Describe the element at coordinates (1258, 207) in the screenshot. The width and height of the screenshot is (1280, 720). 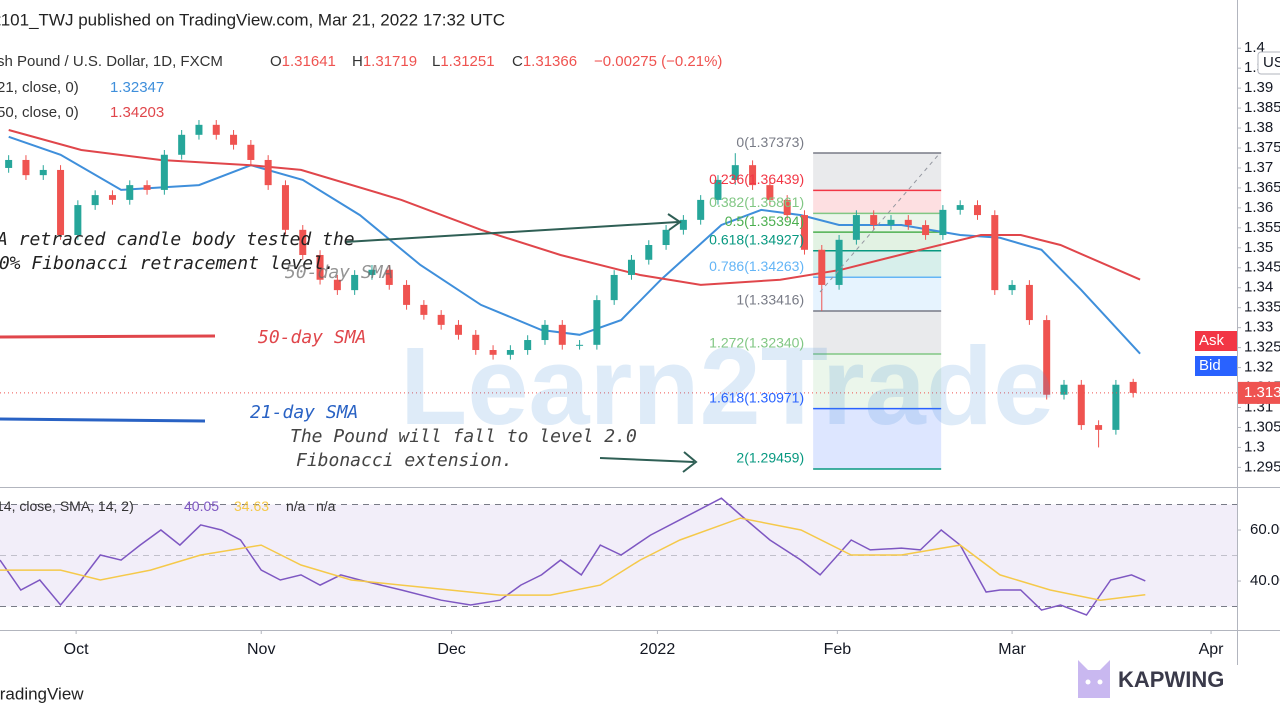
I see `y-tick-label: 1.36` at that location.